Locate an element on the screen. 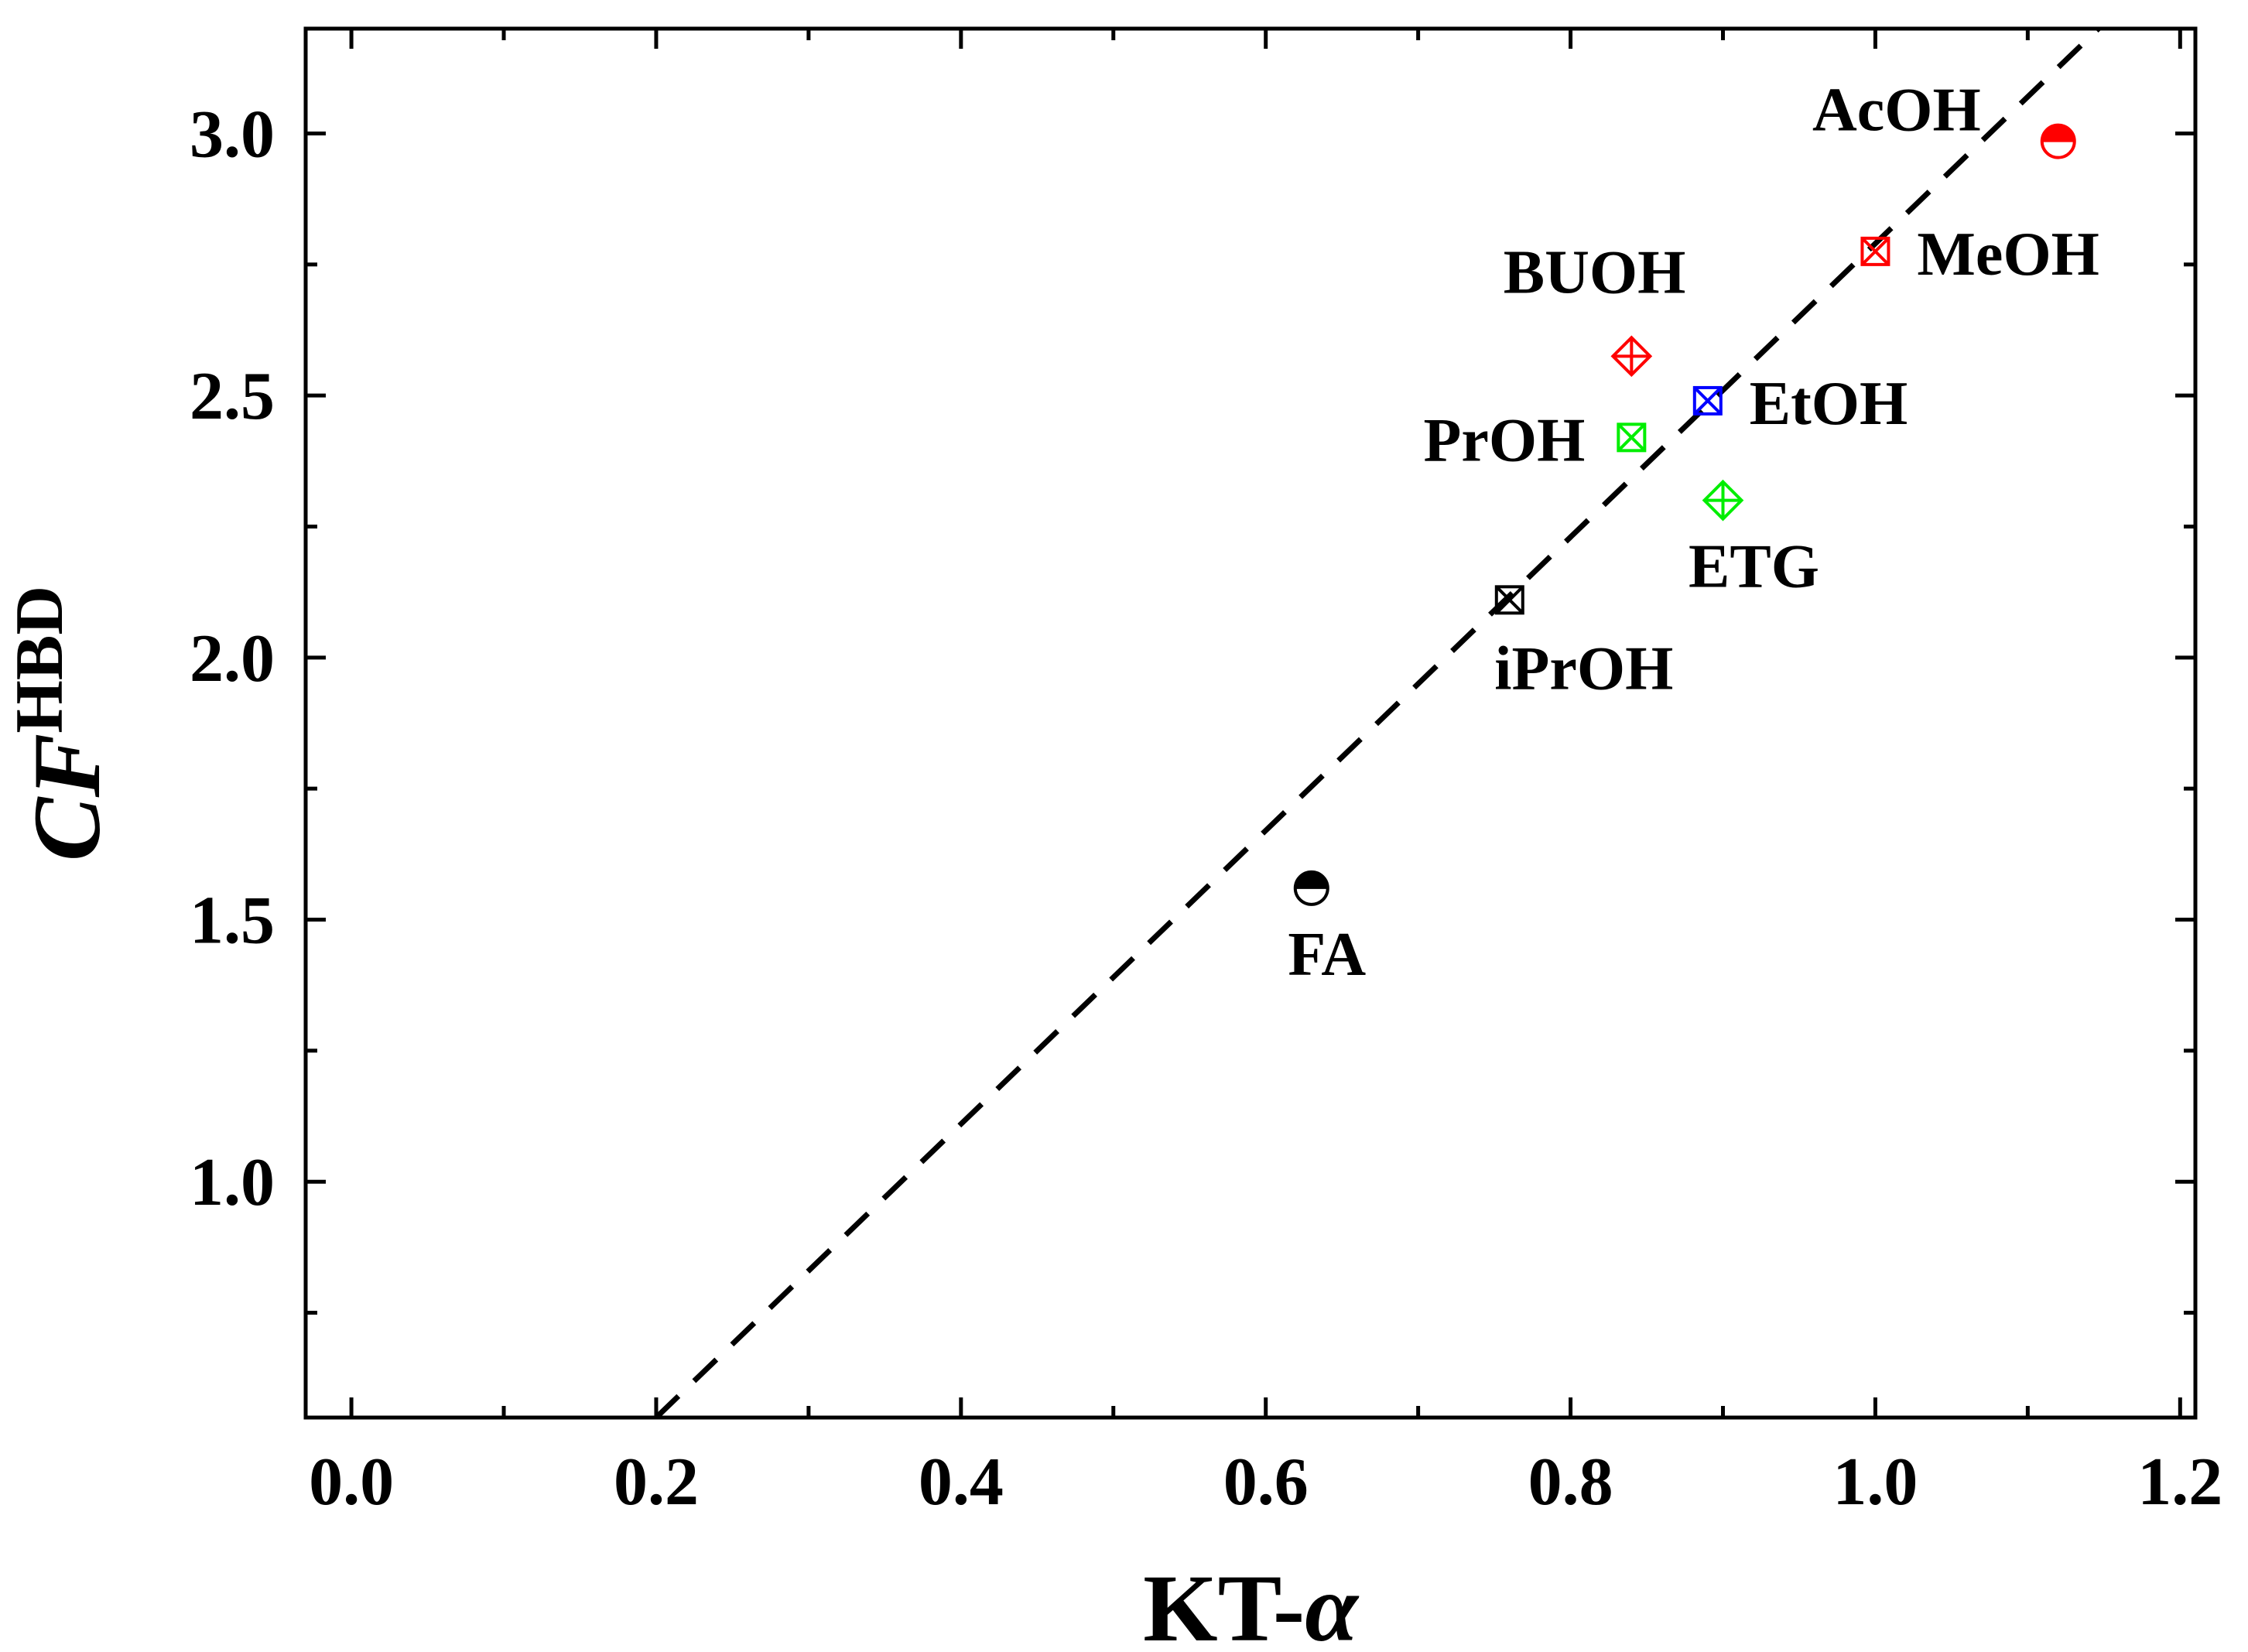 The image size is (2248, 1652). point-label-buoh: BUOH is located at coordinates (1595, 272).